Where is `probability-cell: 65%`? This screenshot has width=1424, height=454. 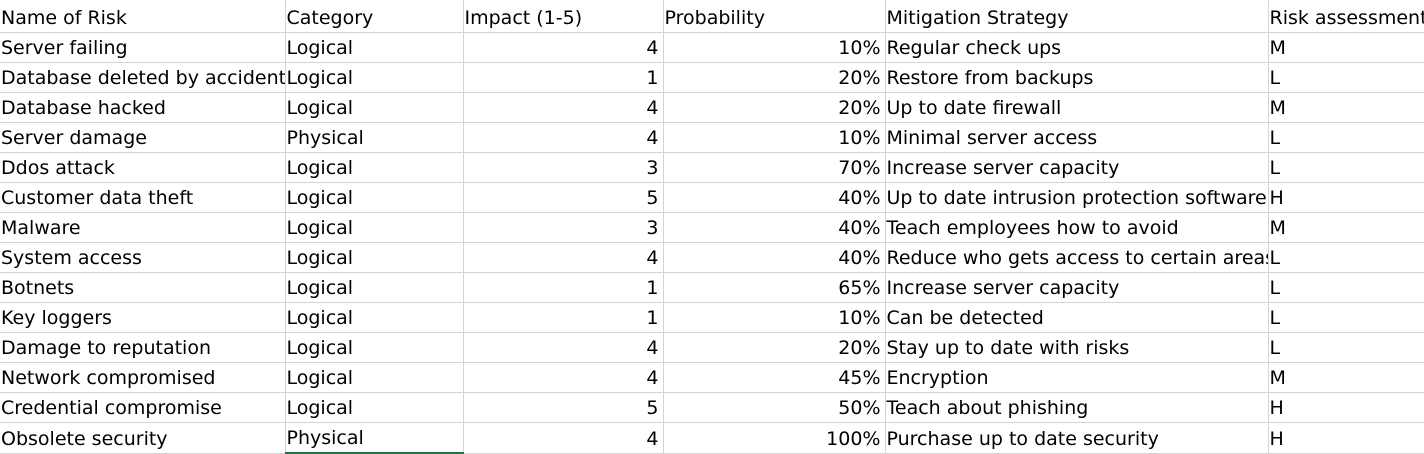 probability-cell: 65% is located at coordinates (774, 287).